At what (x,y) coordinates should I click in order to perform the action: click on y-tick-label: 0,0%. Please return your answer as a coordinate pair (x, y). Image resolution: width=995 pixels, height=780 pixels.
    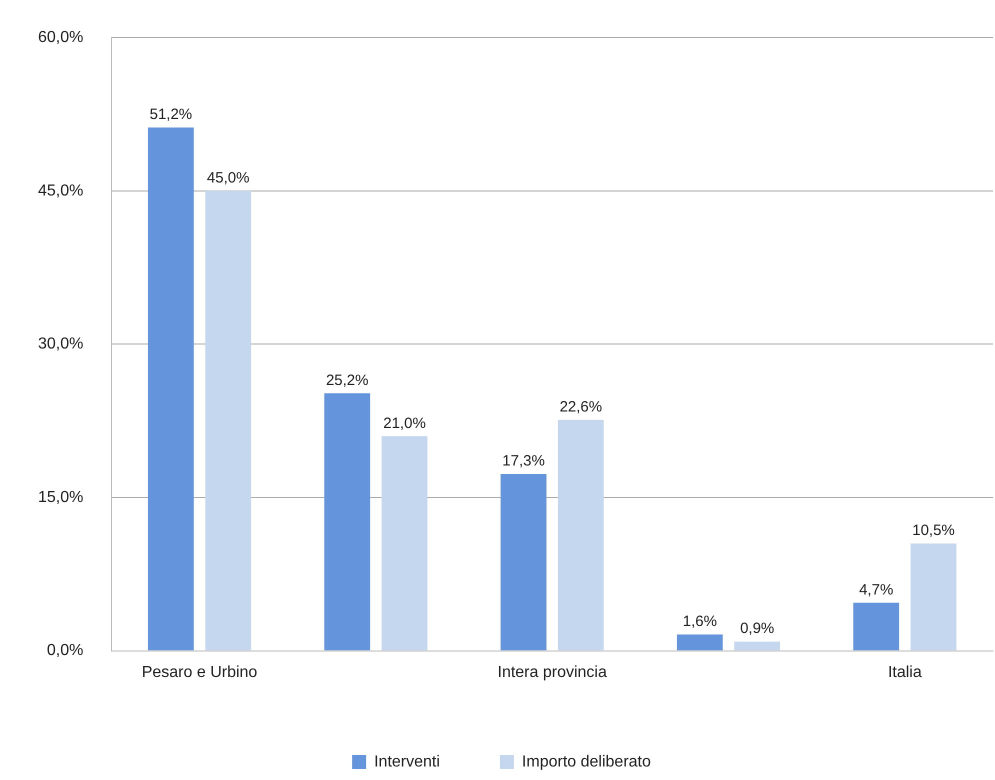
    Looking at the image, I should click on (65, 651).